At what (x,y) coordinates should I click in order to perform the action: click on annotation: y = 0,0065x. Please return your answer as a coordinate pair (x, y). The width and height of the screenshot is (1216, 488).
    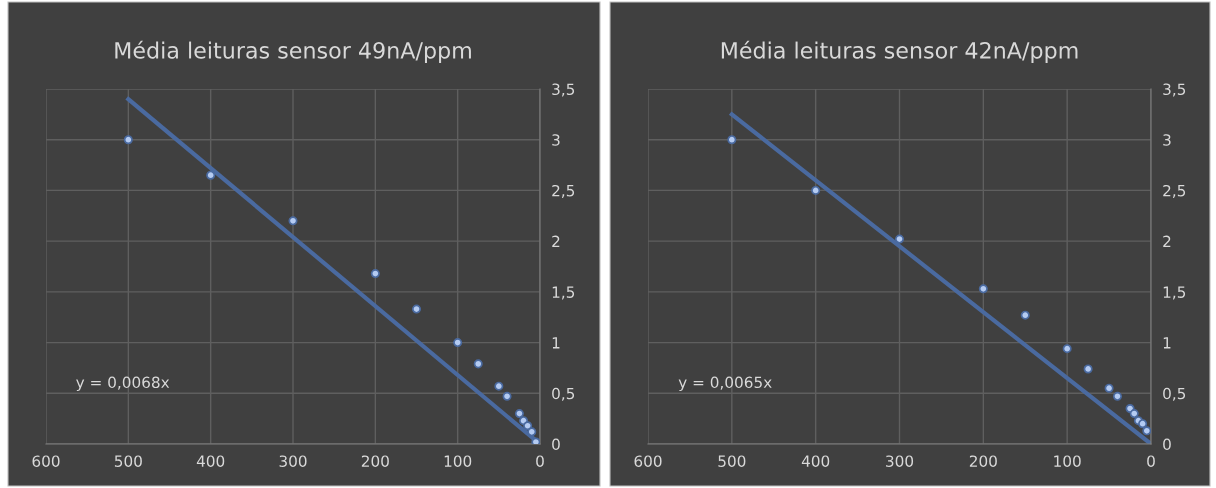
    Looking at the image, I should click on (725, 384).